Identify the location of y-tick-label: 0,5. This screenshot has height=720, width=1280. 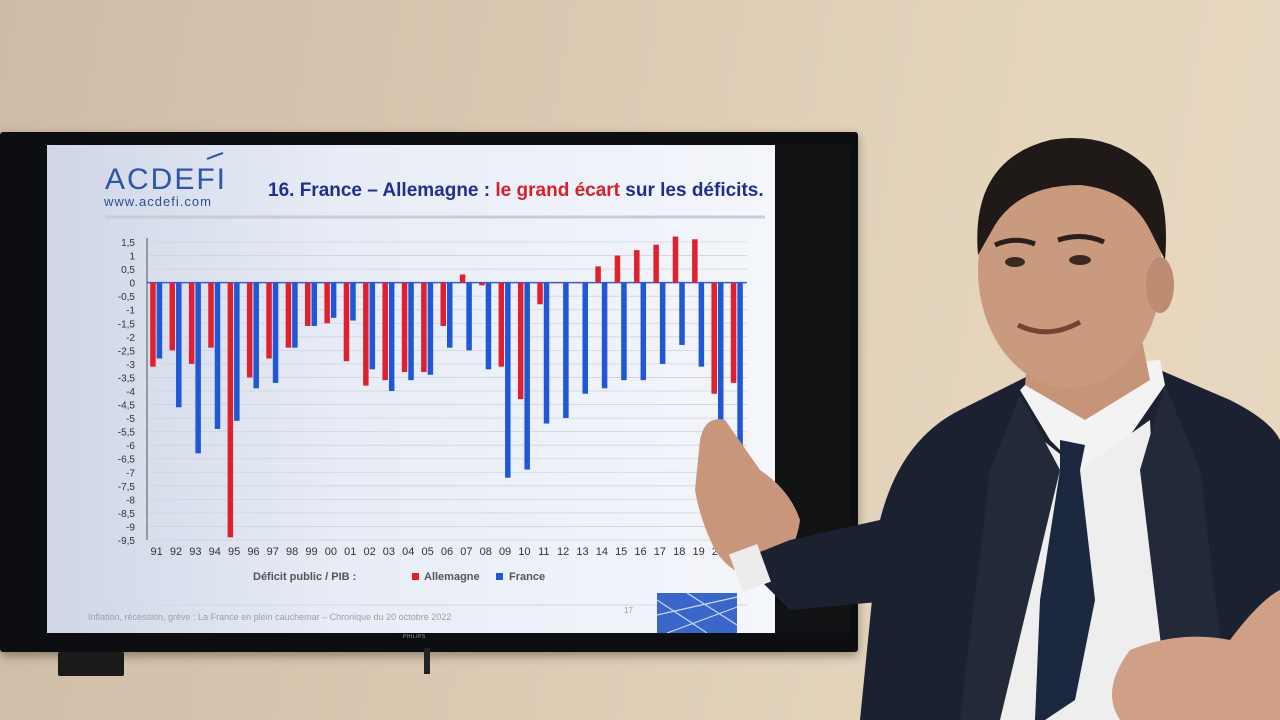
(128, 270).